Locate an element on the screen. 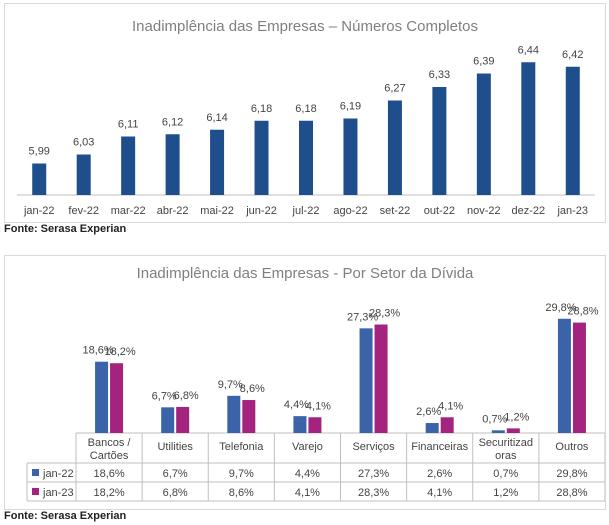  data-label: 4,4% is located at coordinates (296, 405).